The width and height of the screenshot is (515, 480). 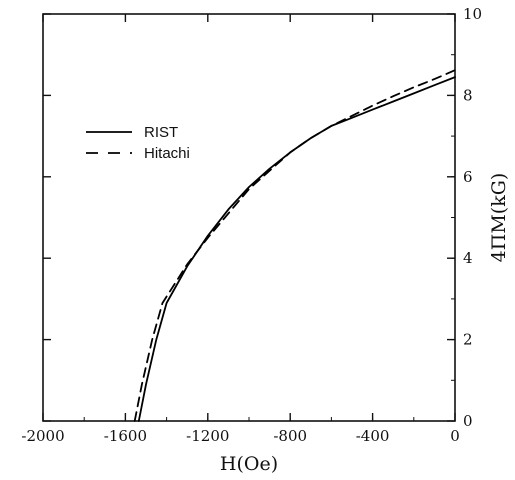 I want to click on legend-label-hitachi: Hitachi, so click(x=167, y=153).